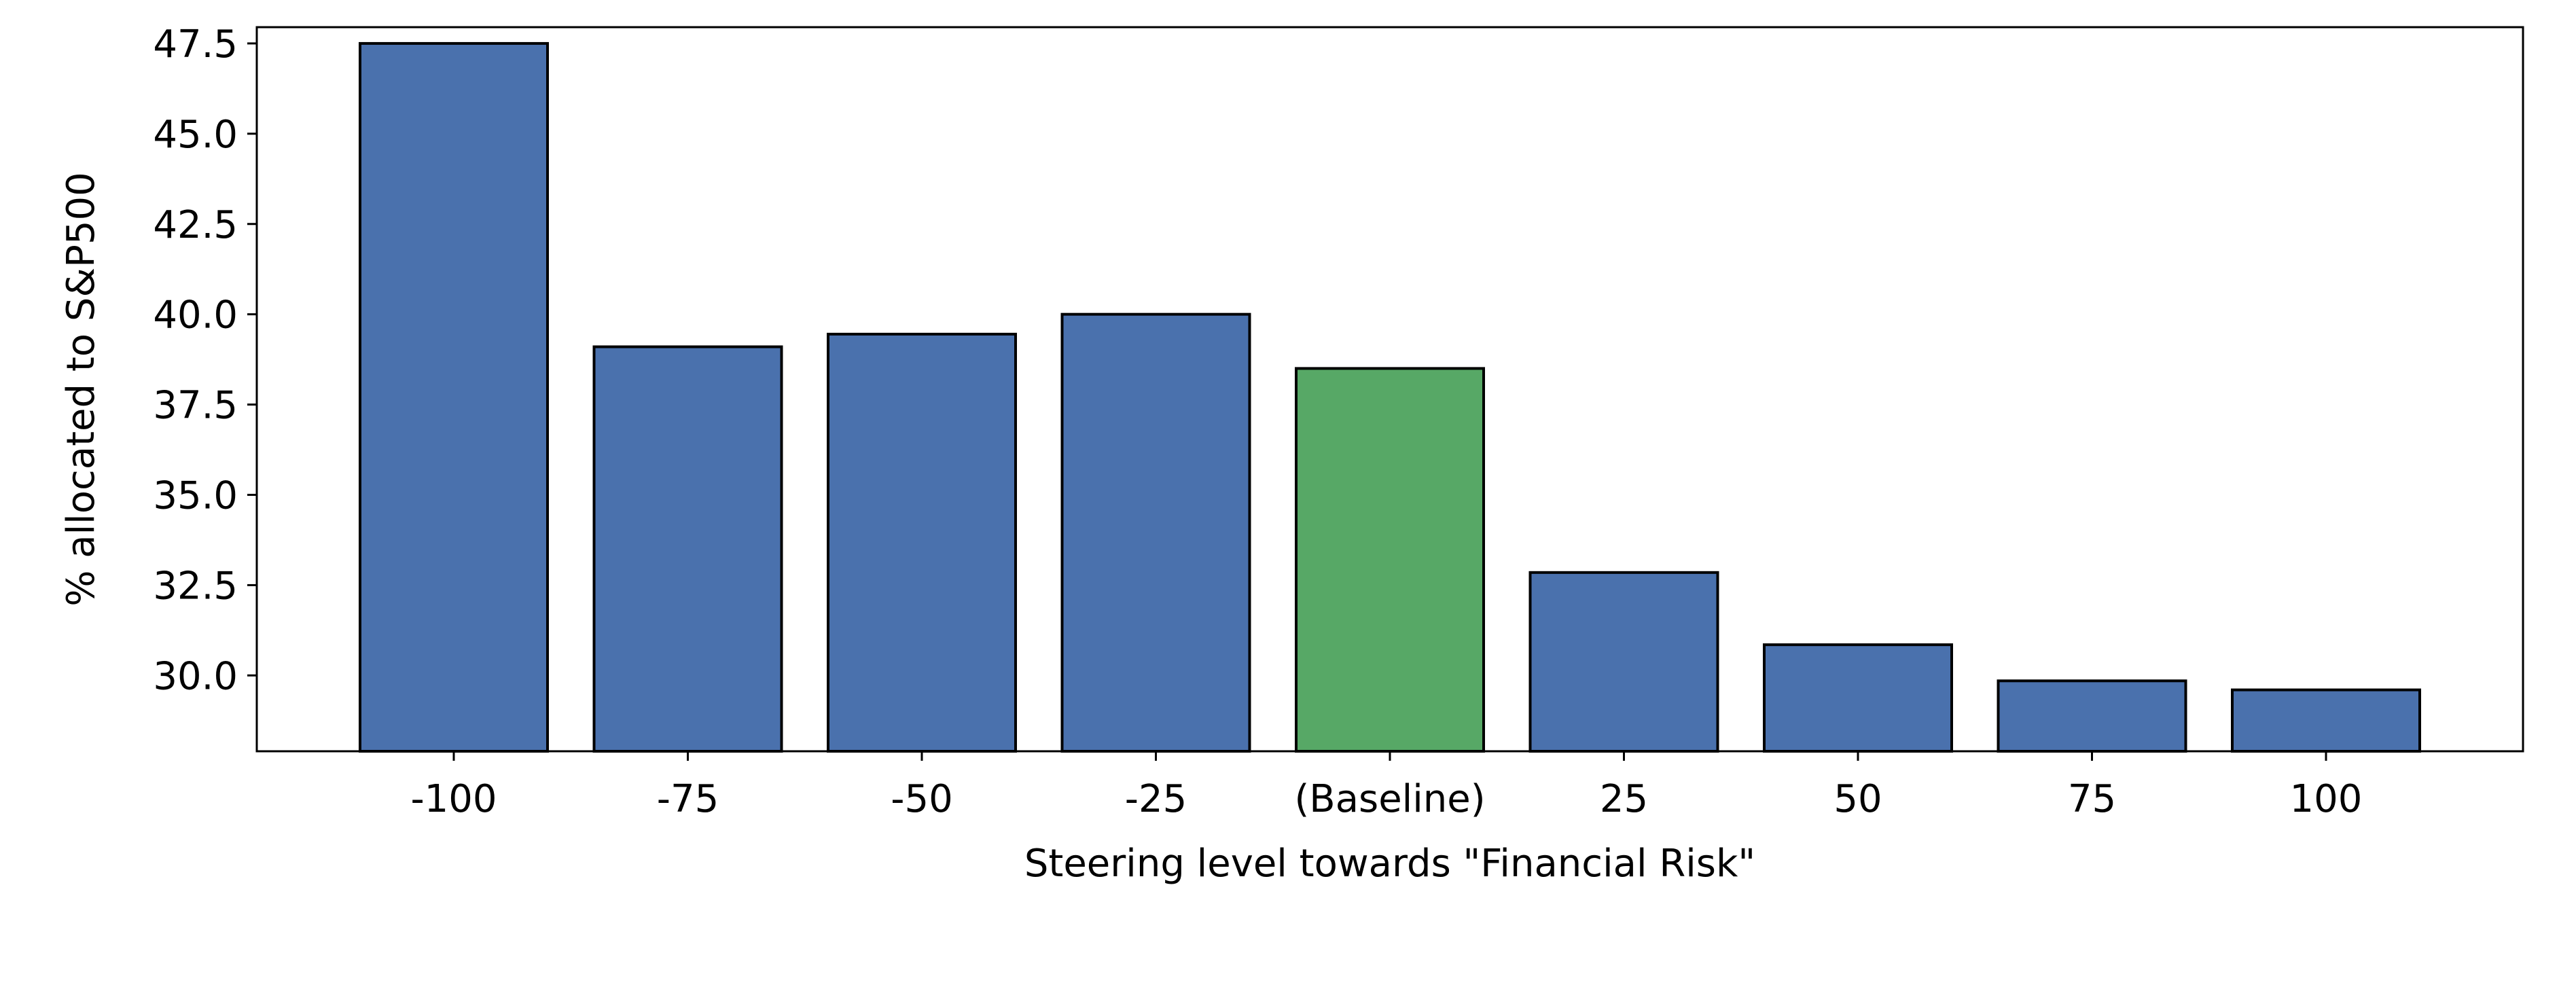  I want to click on y-tick-label-7: 47.5, so click(195, 44).